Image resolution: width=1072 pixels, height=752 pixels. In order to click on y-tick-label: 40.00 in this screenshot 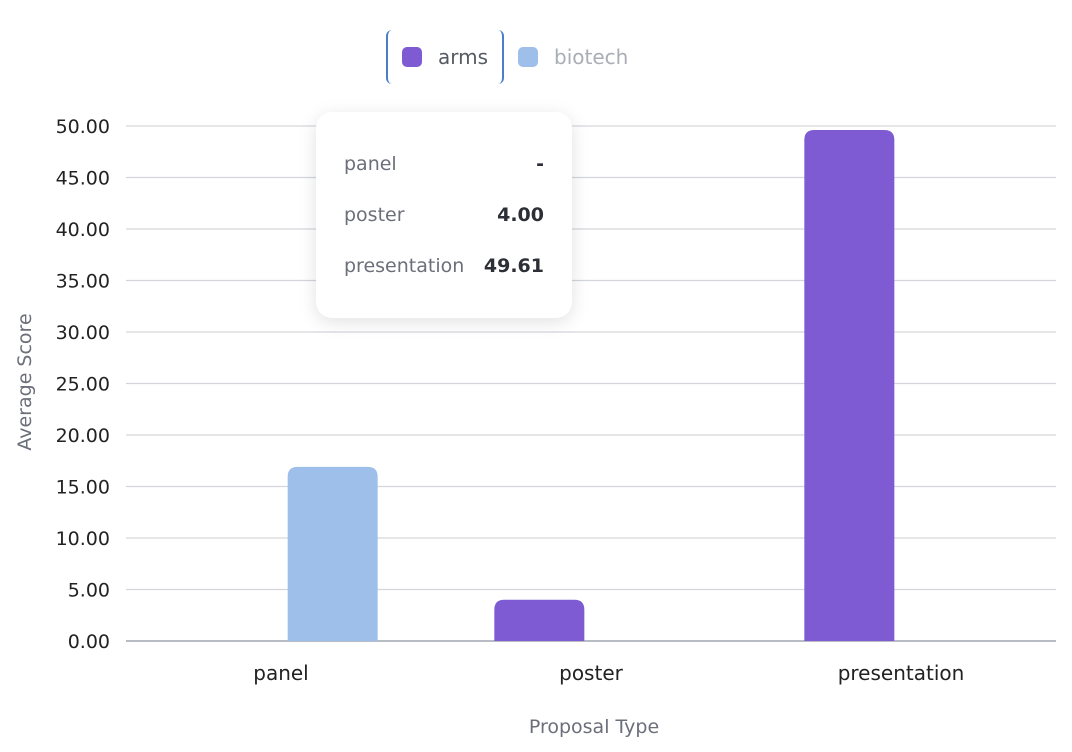, I will do `click(83, 230)`.